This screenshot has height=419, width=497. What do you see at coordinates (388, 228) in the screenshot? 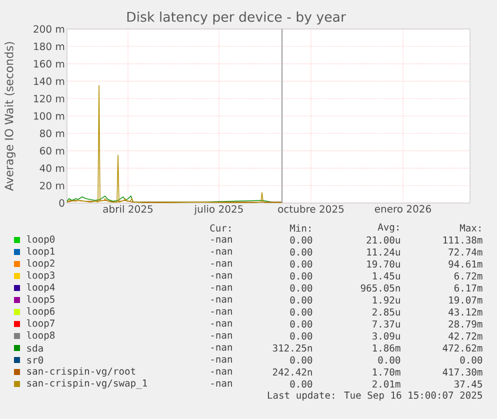
I see `text: Avg:` at bounding box center [388, 228].